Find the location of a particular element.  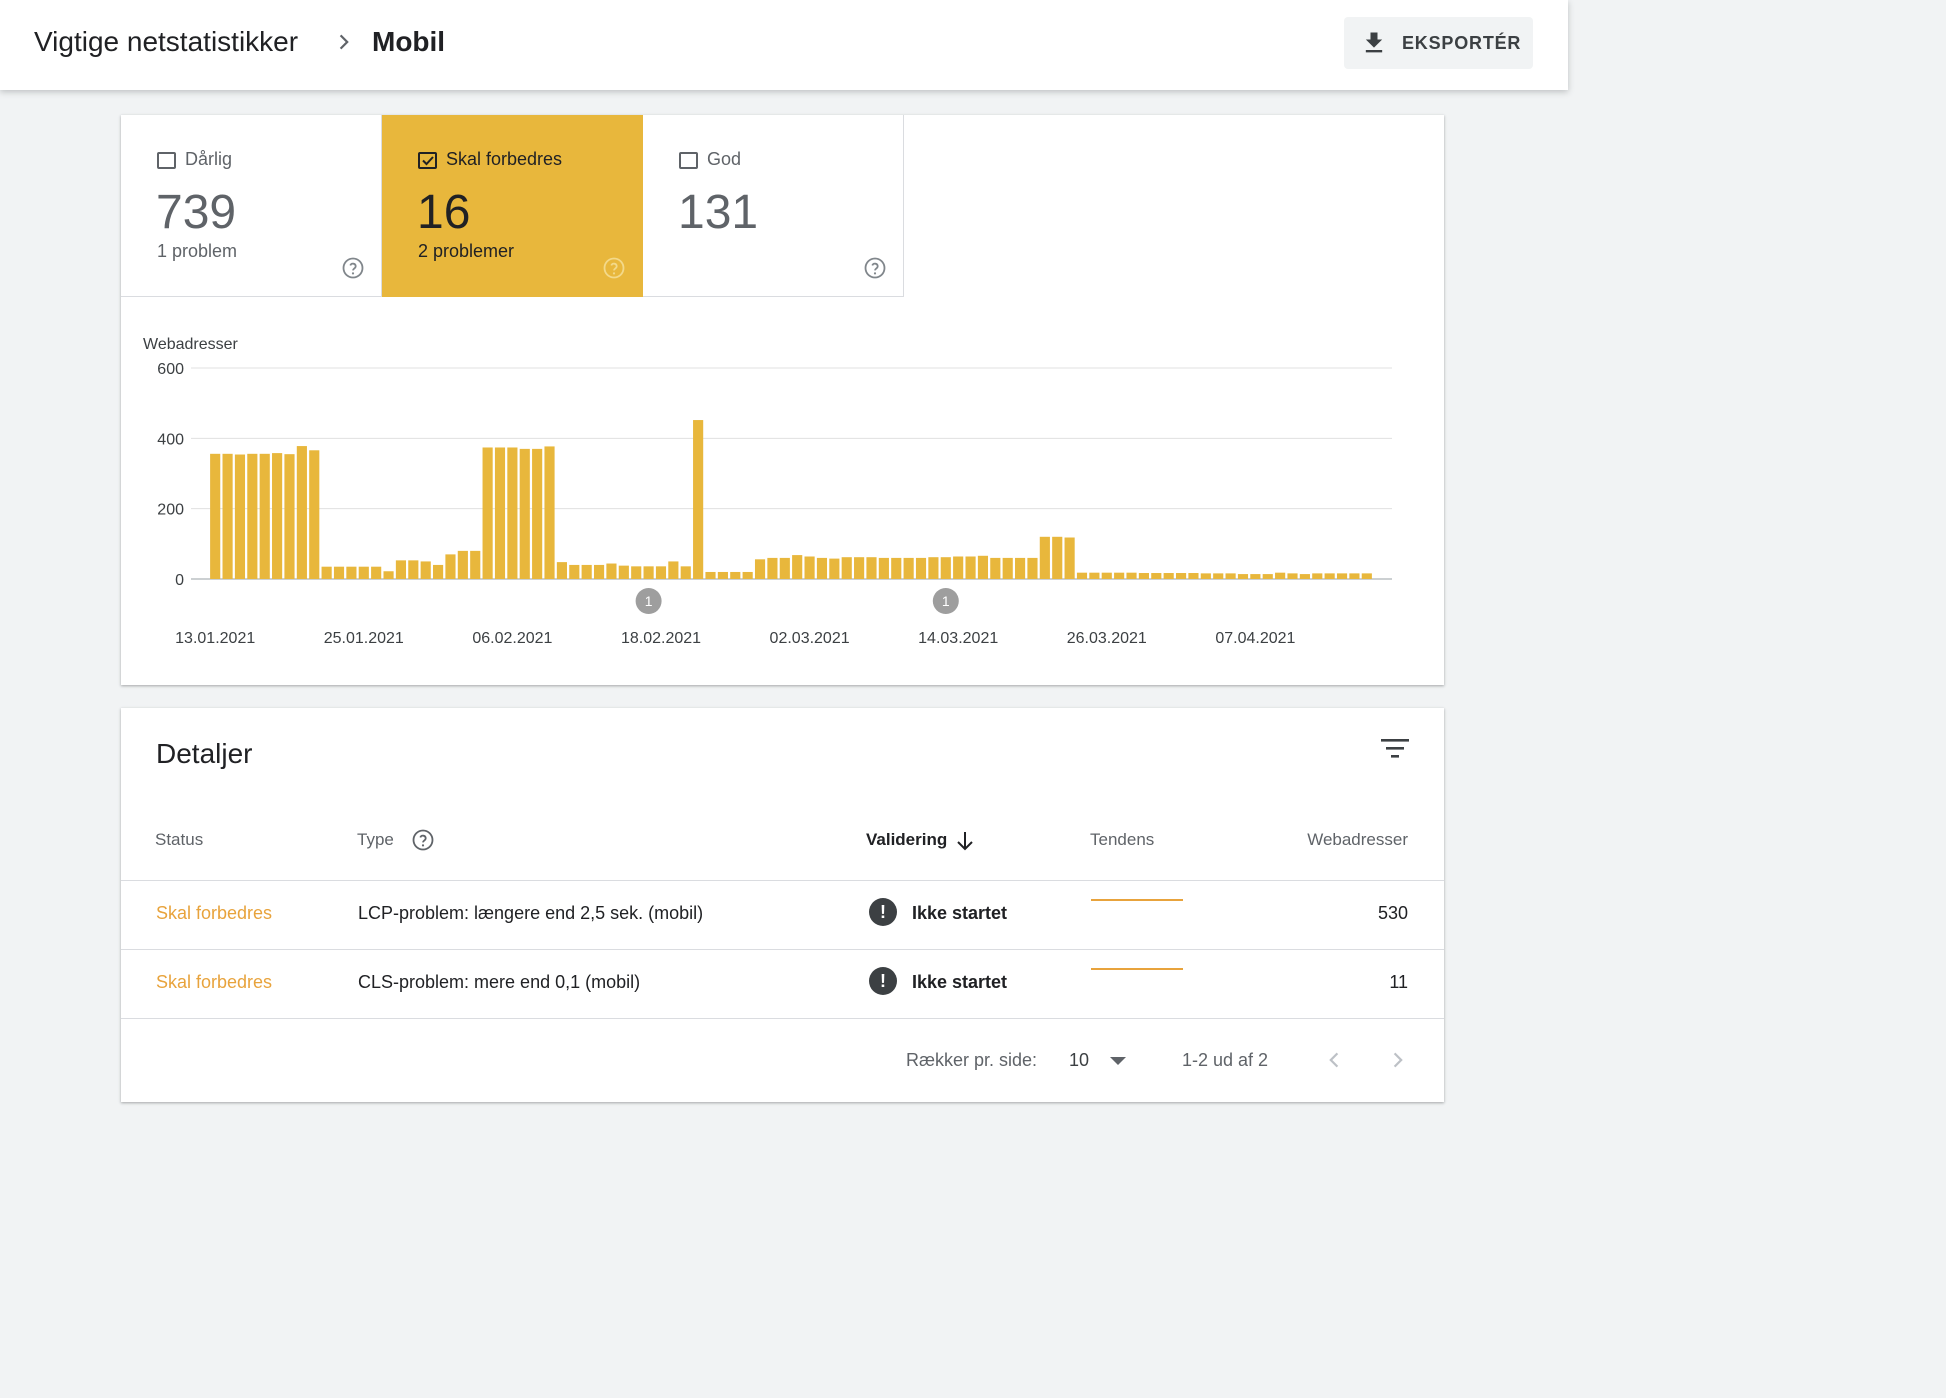

row-type: CLS-problem: mere end 0,1 (mobil) is located at coordinates (499, 982).